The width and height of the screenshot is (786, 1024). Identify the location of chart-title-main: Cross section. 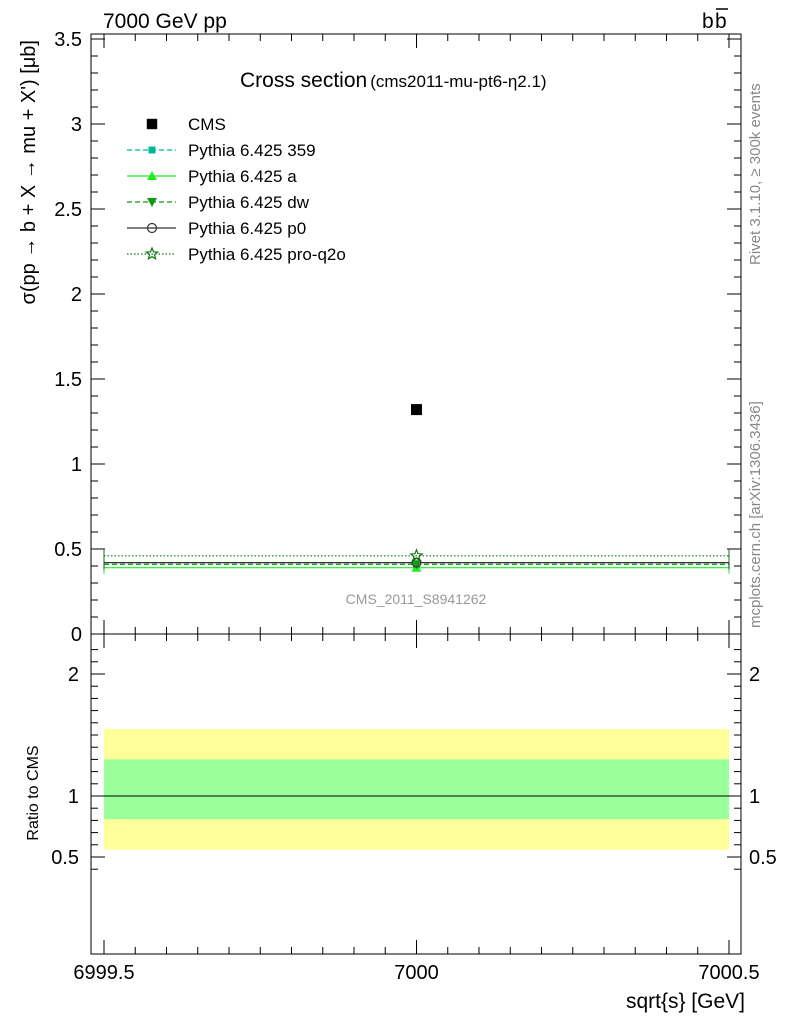
(303, 80).